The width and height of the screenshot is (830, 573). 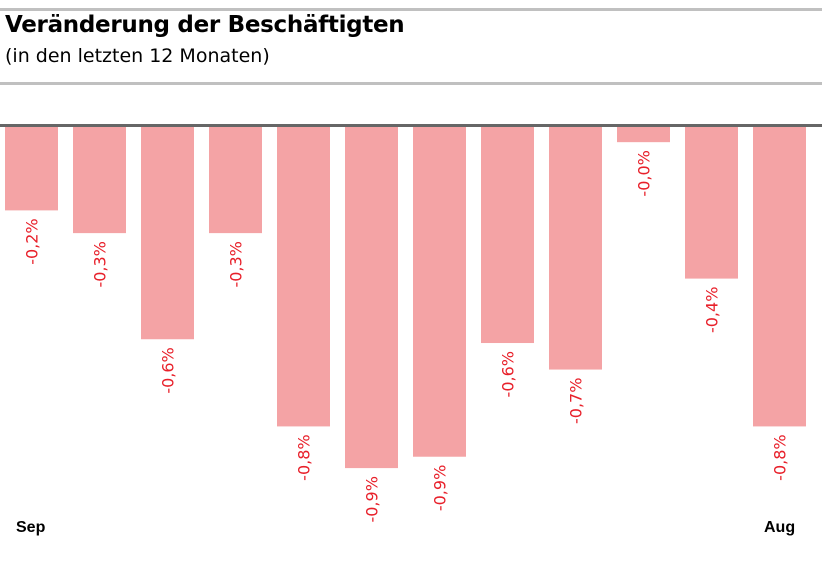 What do you see at coordinates (575, 248) in the screenshot?
I see `bar-Mai` at bounding box center [575, 248].